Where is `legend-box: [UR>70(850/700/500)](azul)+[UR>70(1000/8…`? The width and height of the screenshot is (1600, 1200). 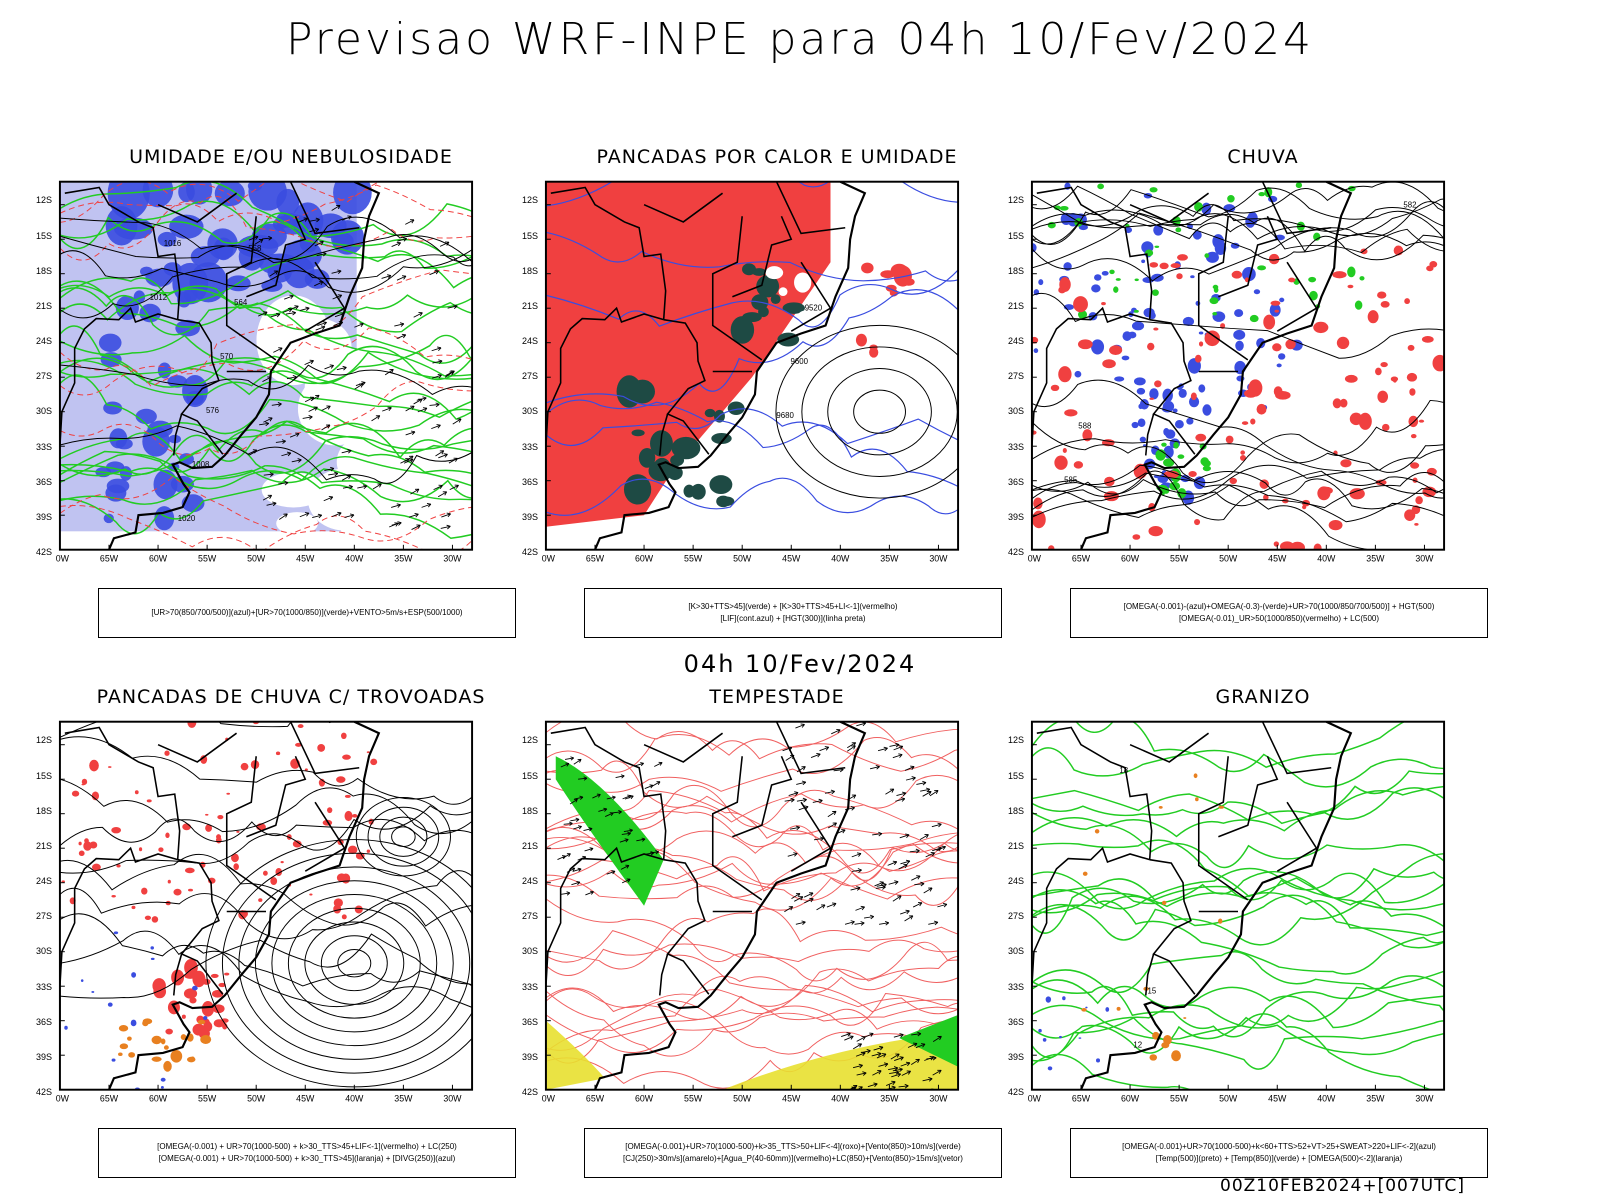 legend-box: [UR>70(850/700/500)](azul)+[UR>70(1000/8… is located at coordinates (307, 613).